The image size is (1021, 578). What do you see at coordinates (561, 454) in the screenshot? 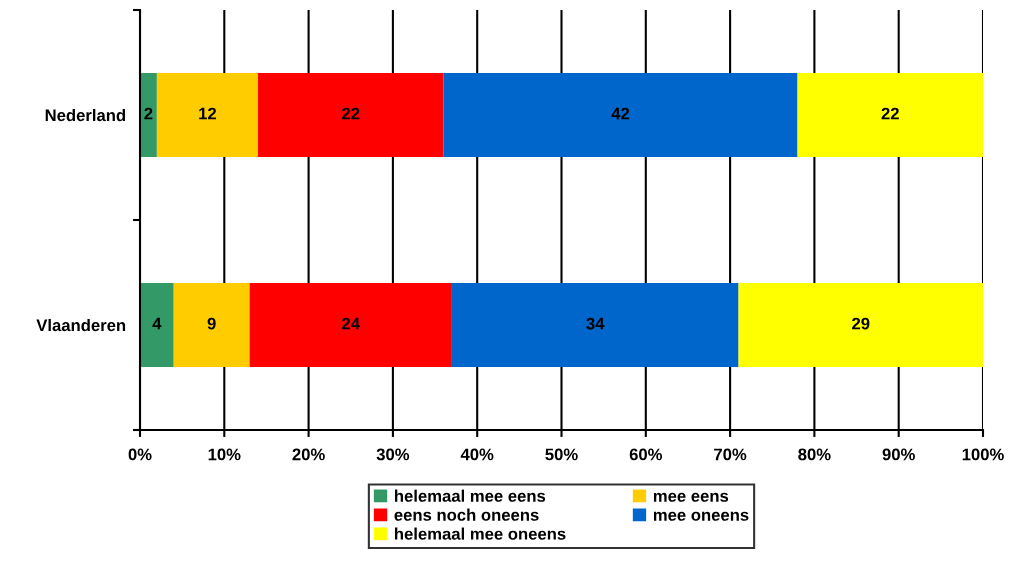
I see `x-tick-label: 50%` at bounding box center [561, 454].